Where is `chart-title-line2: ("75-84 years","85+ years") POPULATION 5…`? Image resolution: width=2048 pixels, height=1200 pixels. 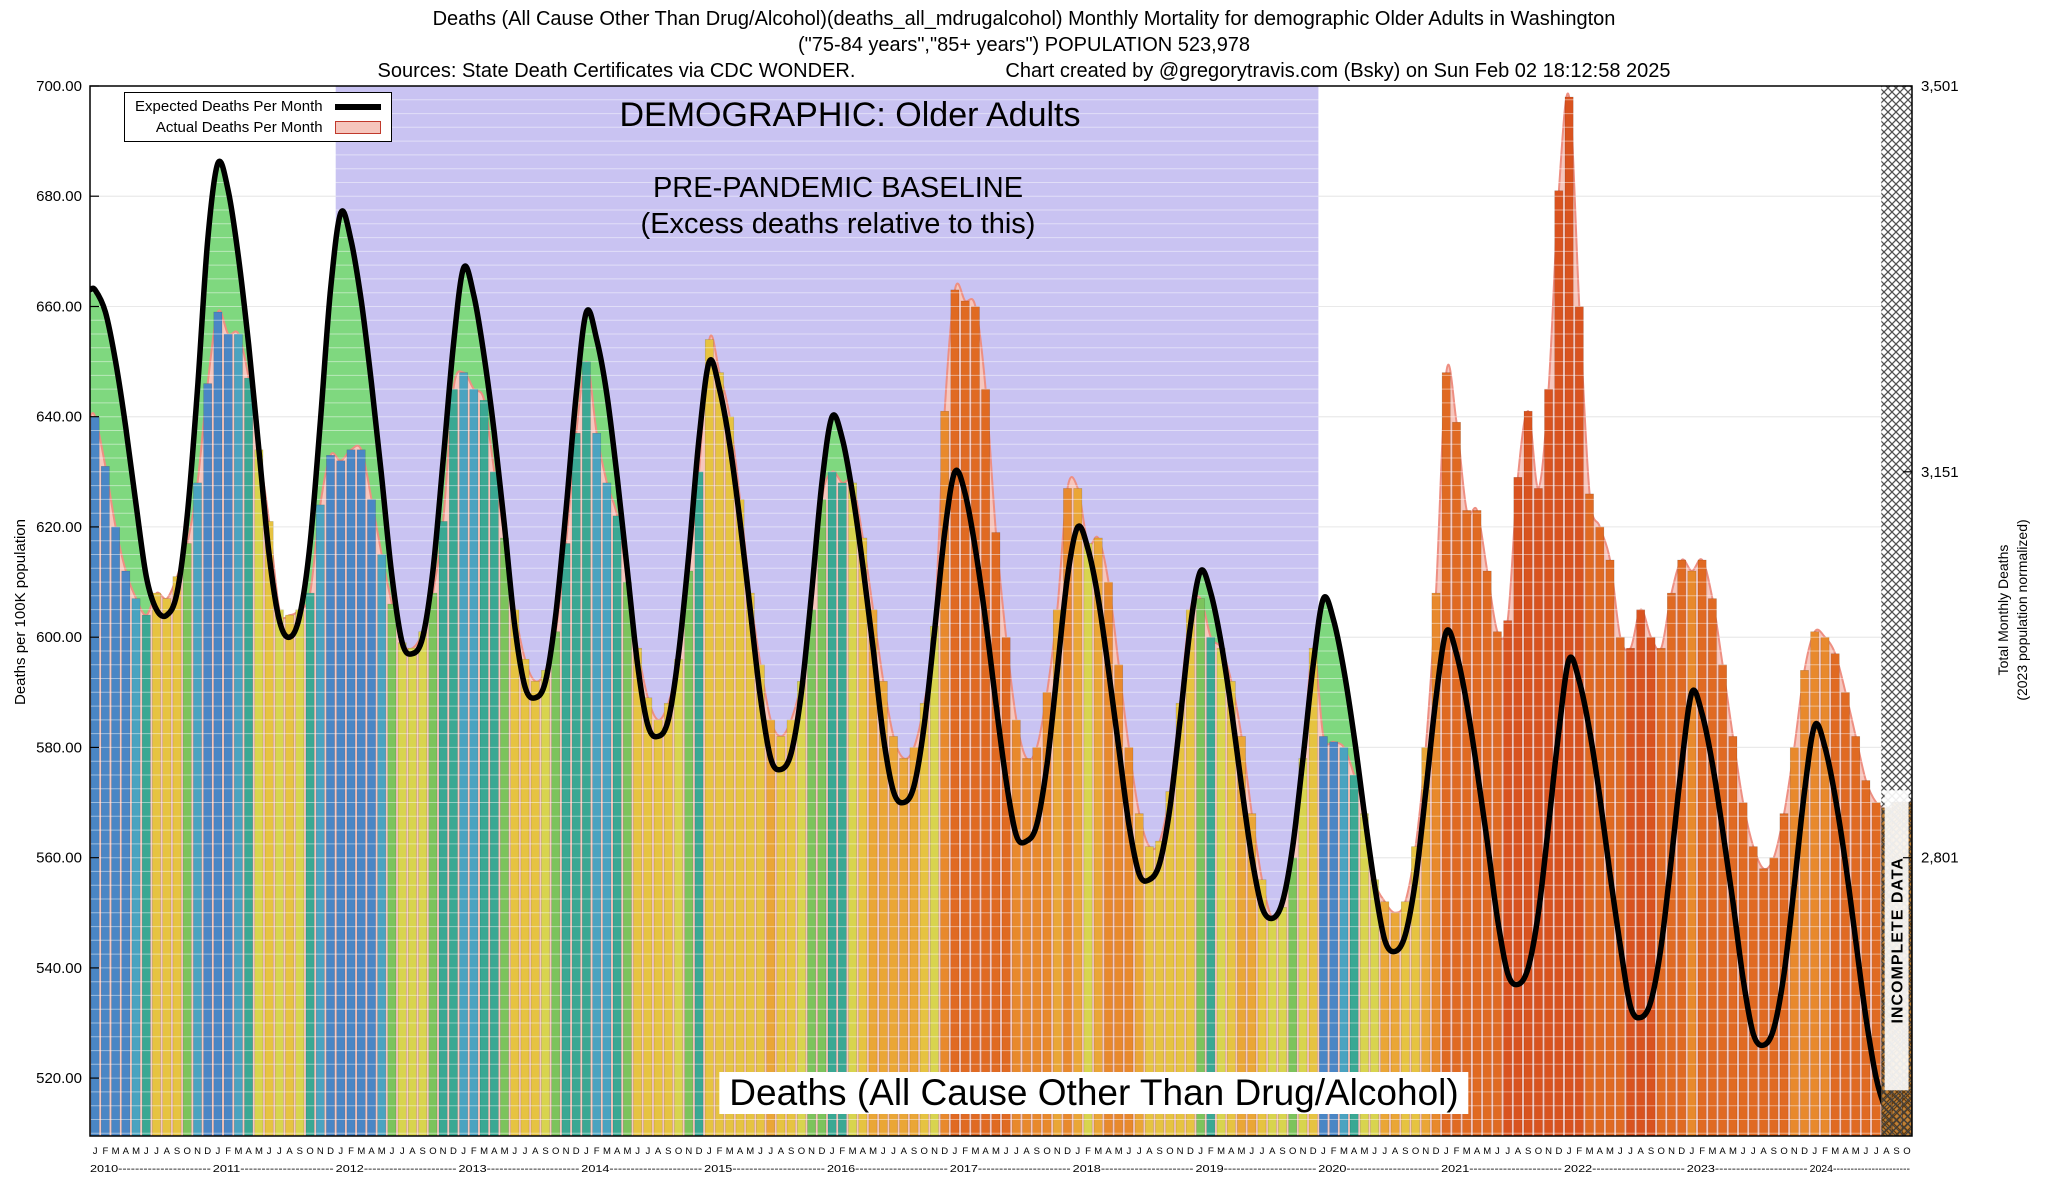 chart-title-line2: ("75-84 years","85+ years") POPULATION 5… is located at coordinates (1024, 45).